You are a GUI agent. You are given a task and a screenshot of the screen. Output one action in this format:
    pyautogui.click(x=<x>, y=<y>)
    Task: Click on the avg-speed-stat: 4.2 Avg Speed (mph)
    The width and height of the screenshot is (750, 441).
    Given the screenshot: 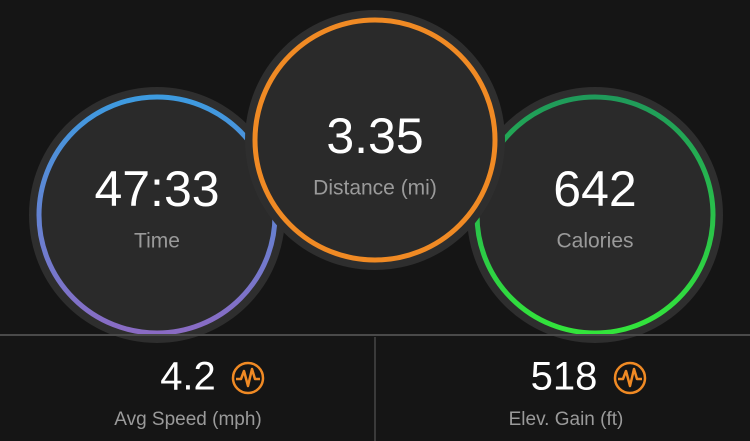 What is the action you would take?
    pyautogui.click(x=189, y=392)
    